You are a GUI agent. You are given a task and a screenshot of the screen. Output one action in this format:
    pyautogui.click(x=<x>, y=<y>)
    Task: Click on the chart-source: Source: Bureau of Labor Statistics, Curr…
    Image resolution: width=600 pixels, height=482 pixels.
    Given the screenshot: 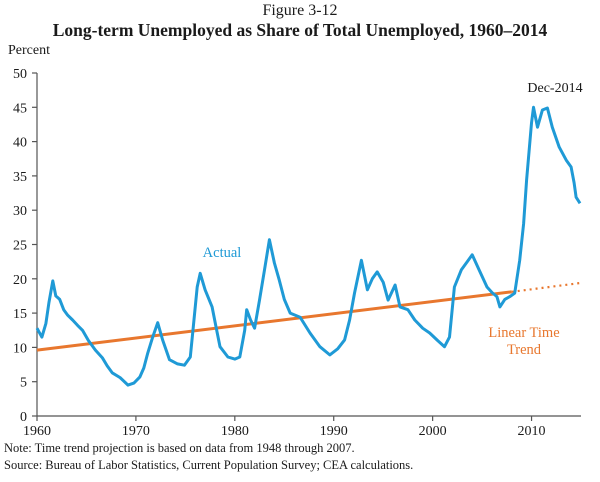 What is the action you would take?
    pyautogui.click(x=209, y=465)
    